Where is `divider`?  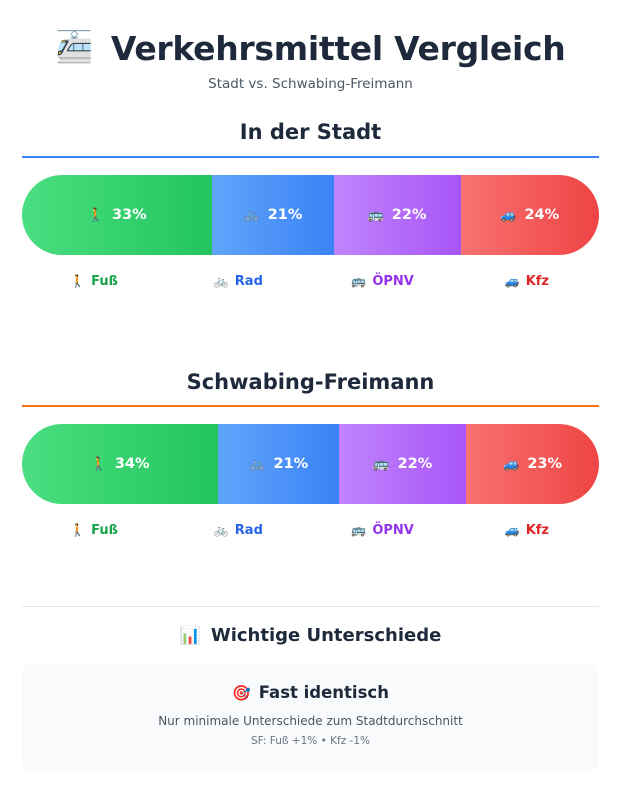 divider is located at coordinates (310, 606).